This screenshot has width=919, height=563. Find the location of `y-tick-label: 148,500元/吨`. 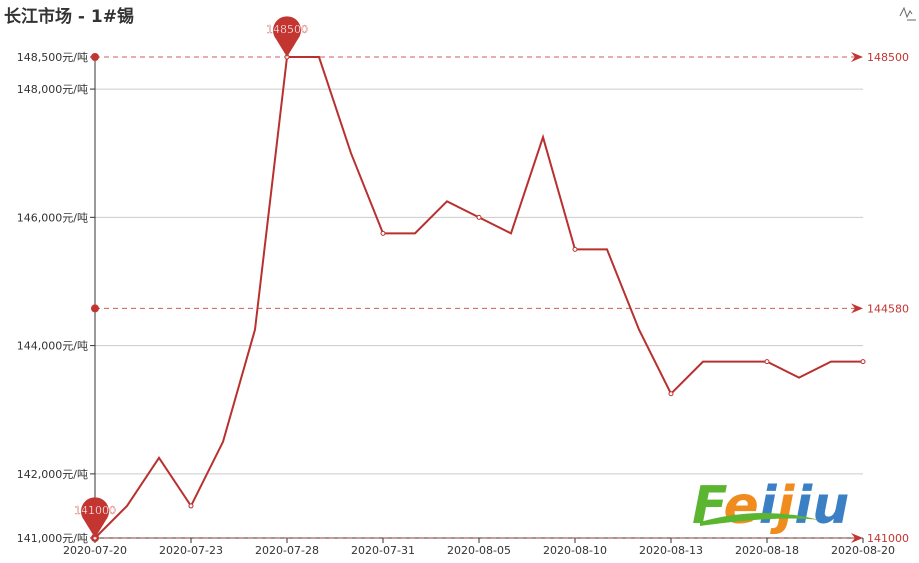

y-tick-label: 148,500元/吨 is located at coordinates (52, 57).